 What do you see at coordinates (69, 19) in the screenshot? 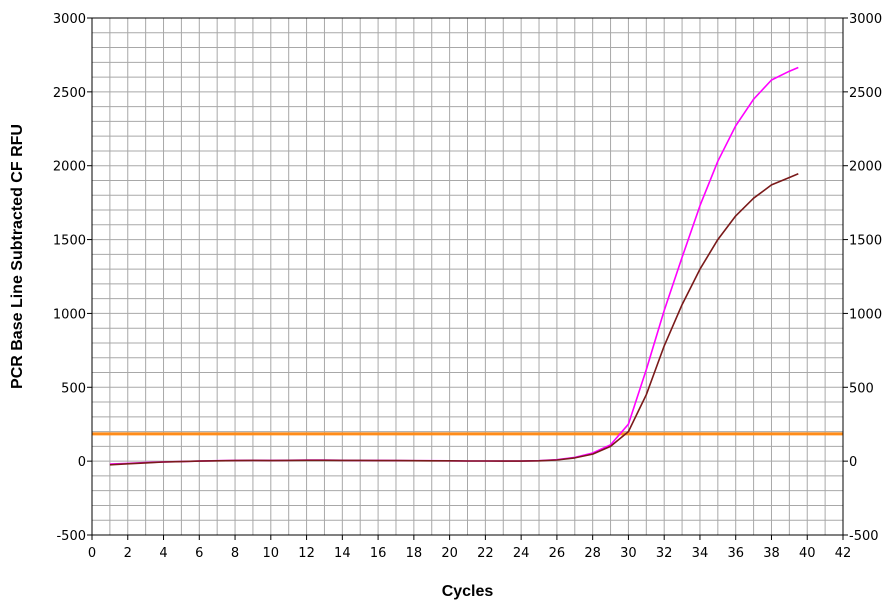
I see `y-tick-label-left: 3000` at bounding box center [69, 19].